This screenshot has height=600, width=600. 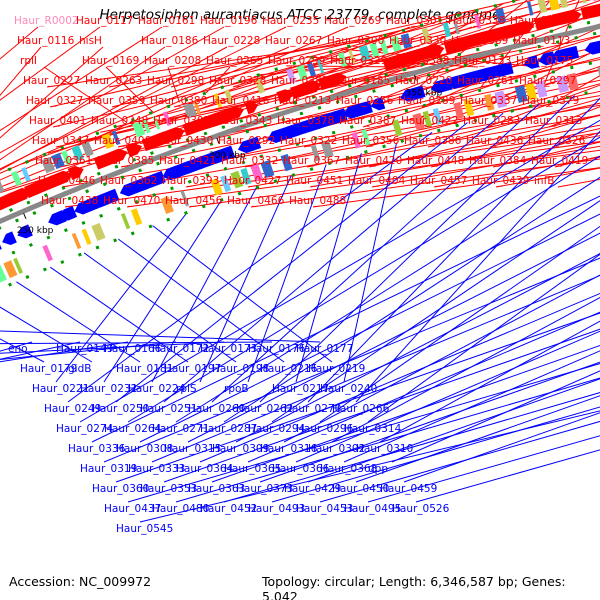 What do you see at coordinates (433, 141) in the screenshot?
I see `forward-gene-label: Haur_0386` at bounding box center [433, 141].